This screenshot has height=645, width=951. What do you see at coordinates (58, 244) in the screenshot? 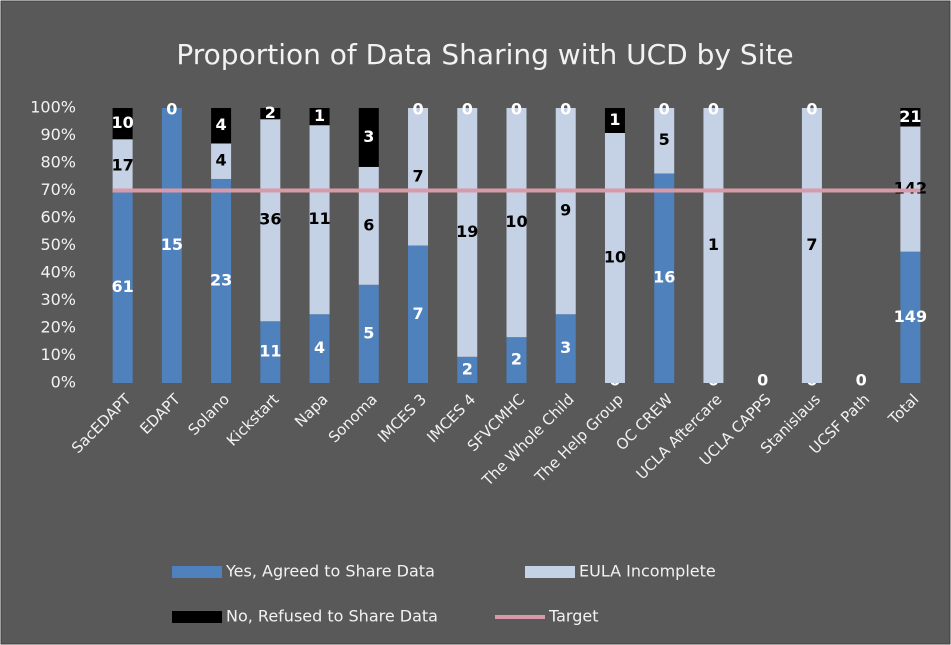
I see `y-tick-label: 50%` at bounding box center [58, 244].